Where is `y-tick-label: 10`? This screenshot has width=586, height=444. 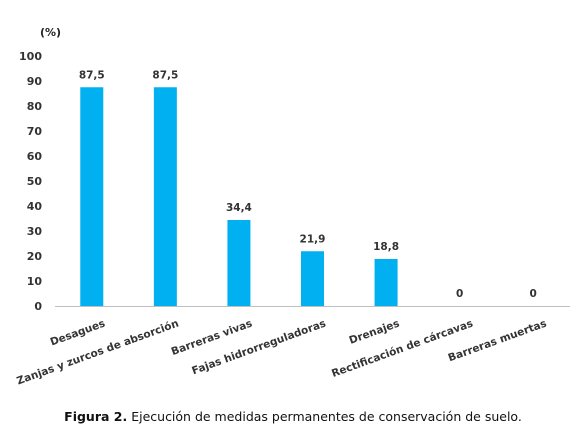 y-tick-label: 10 is located at coordinates (35, 281).